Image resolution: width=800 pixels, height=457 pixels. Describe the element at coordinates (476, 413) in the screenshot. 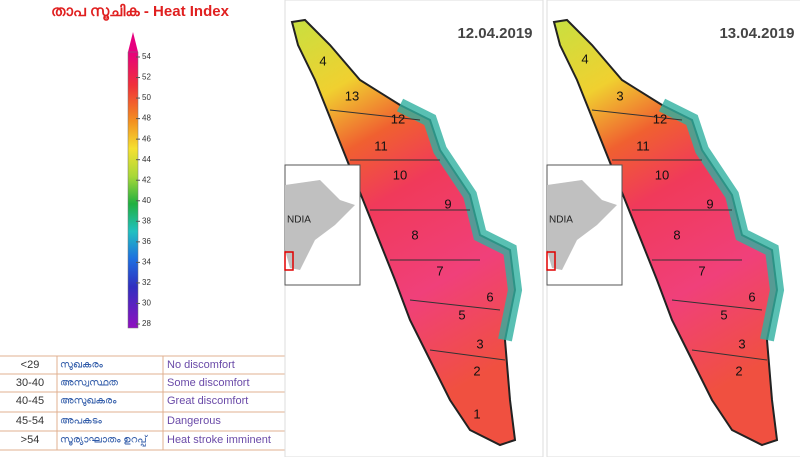

I see `district-label: 1` at that location.